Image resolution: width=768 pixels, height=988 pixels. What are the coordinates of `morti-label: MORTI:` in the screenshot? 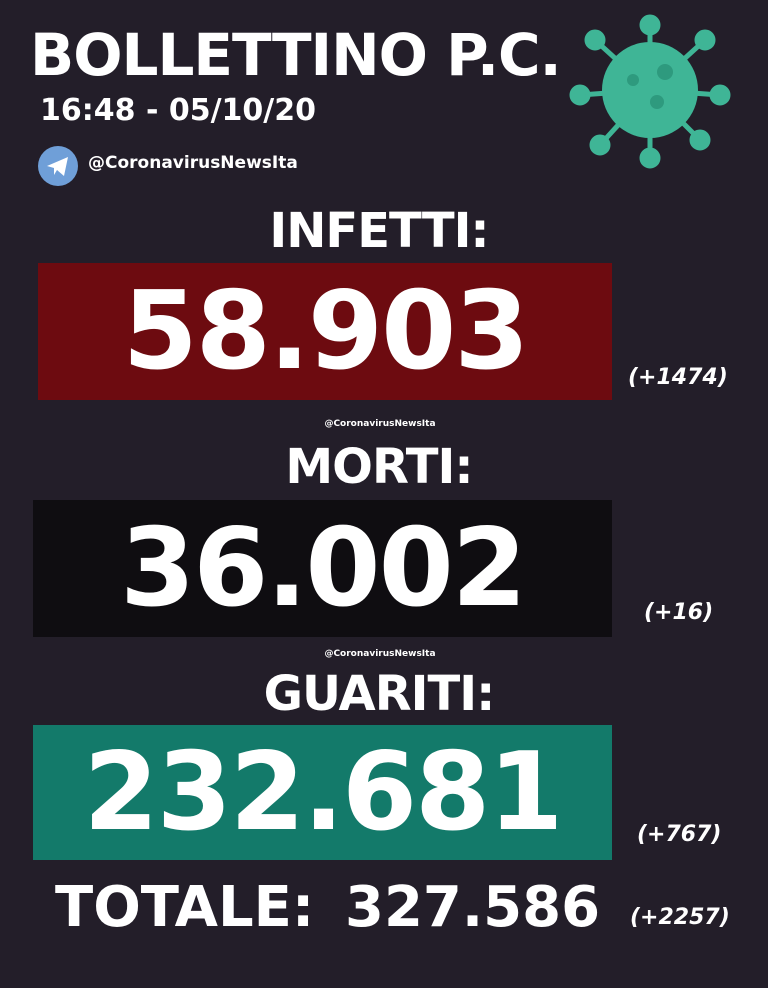 It's located at (379, 467).